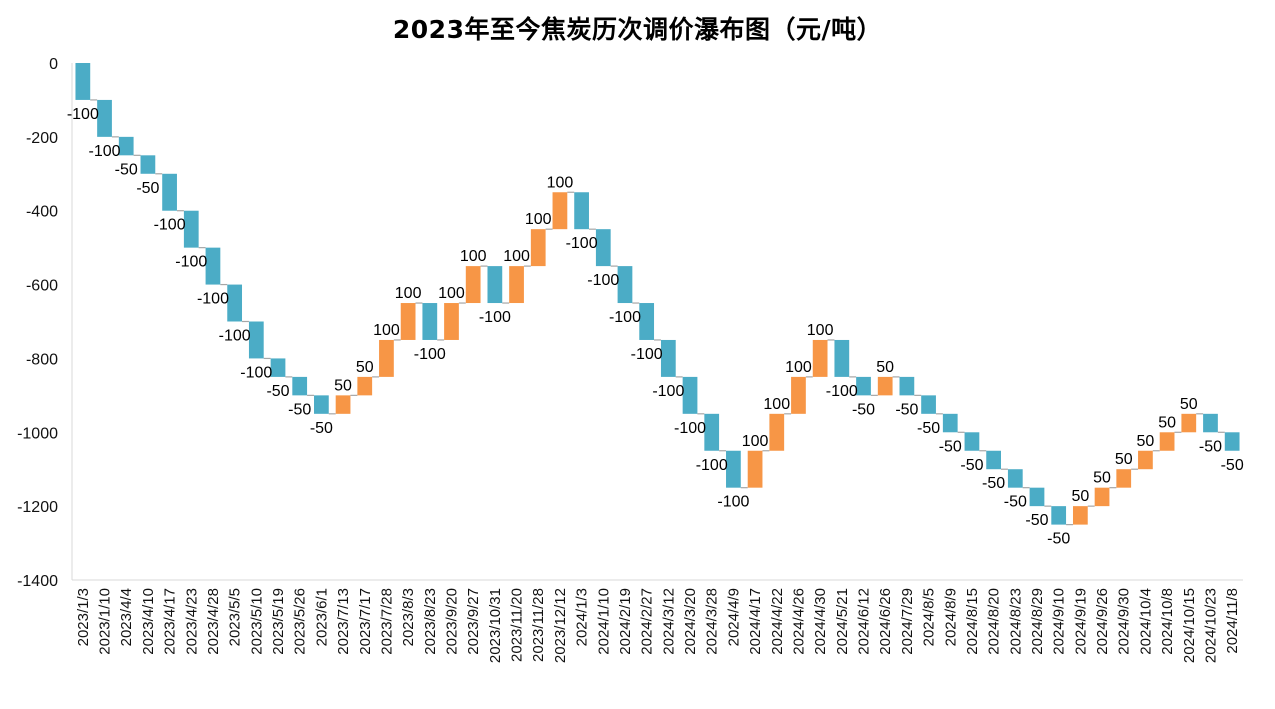 This screenshot has height=709, width=1275. What do you see at coordinates (278, 621) in the screenshot?
I see `x-tick-label: 2023/5/19` at bounding box center [278, 621].